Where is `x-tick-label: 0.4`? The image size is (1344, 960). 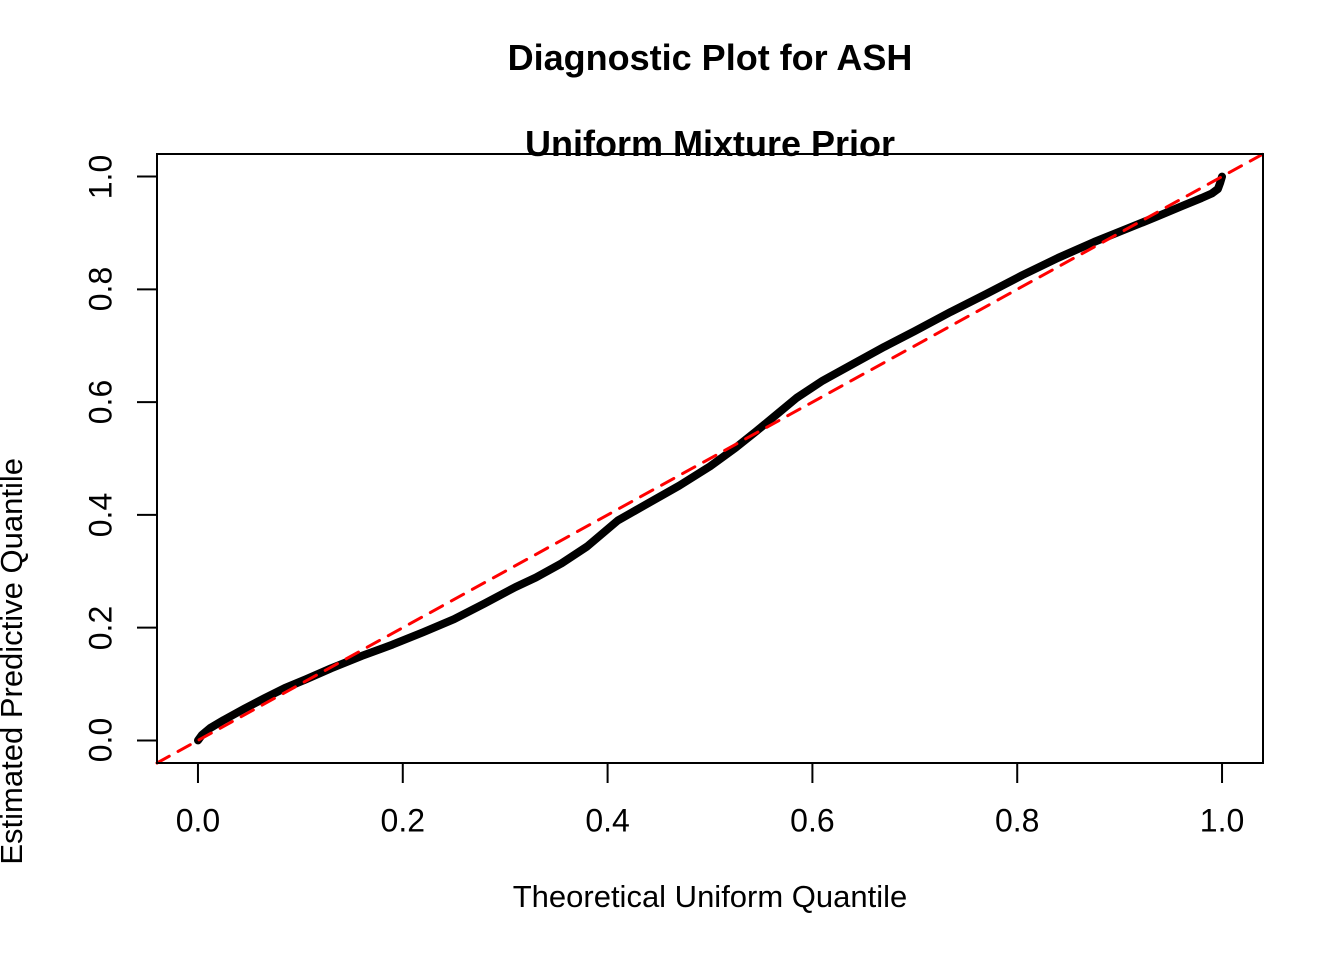 x-tick-label: 0.4 is located at coordinates (607, 820).